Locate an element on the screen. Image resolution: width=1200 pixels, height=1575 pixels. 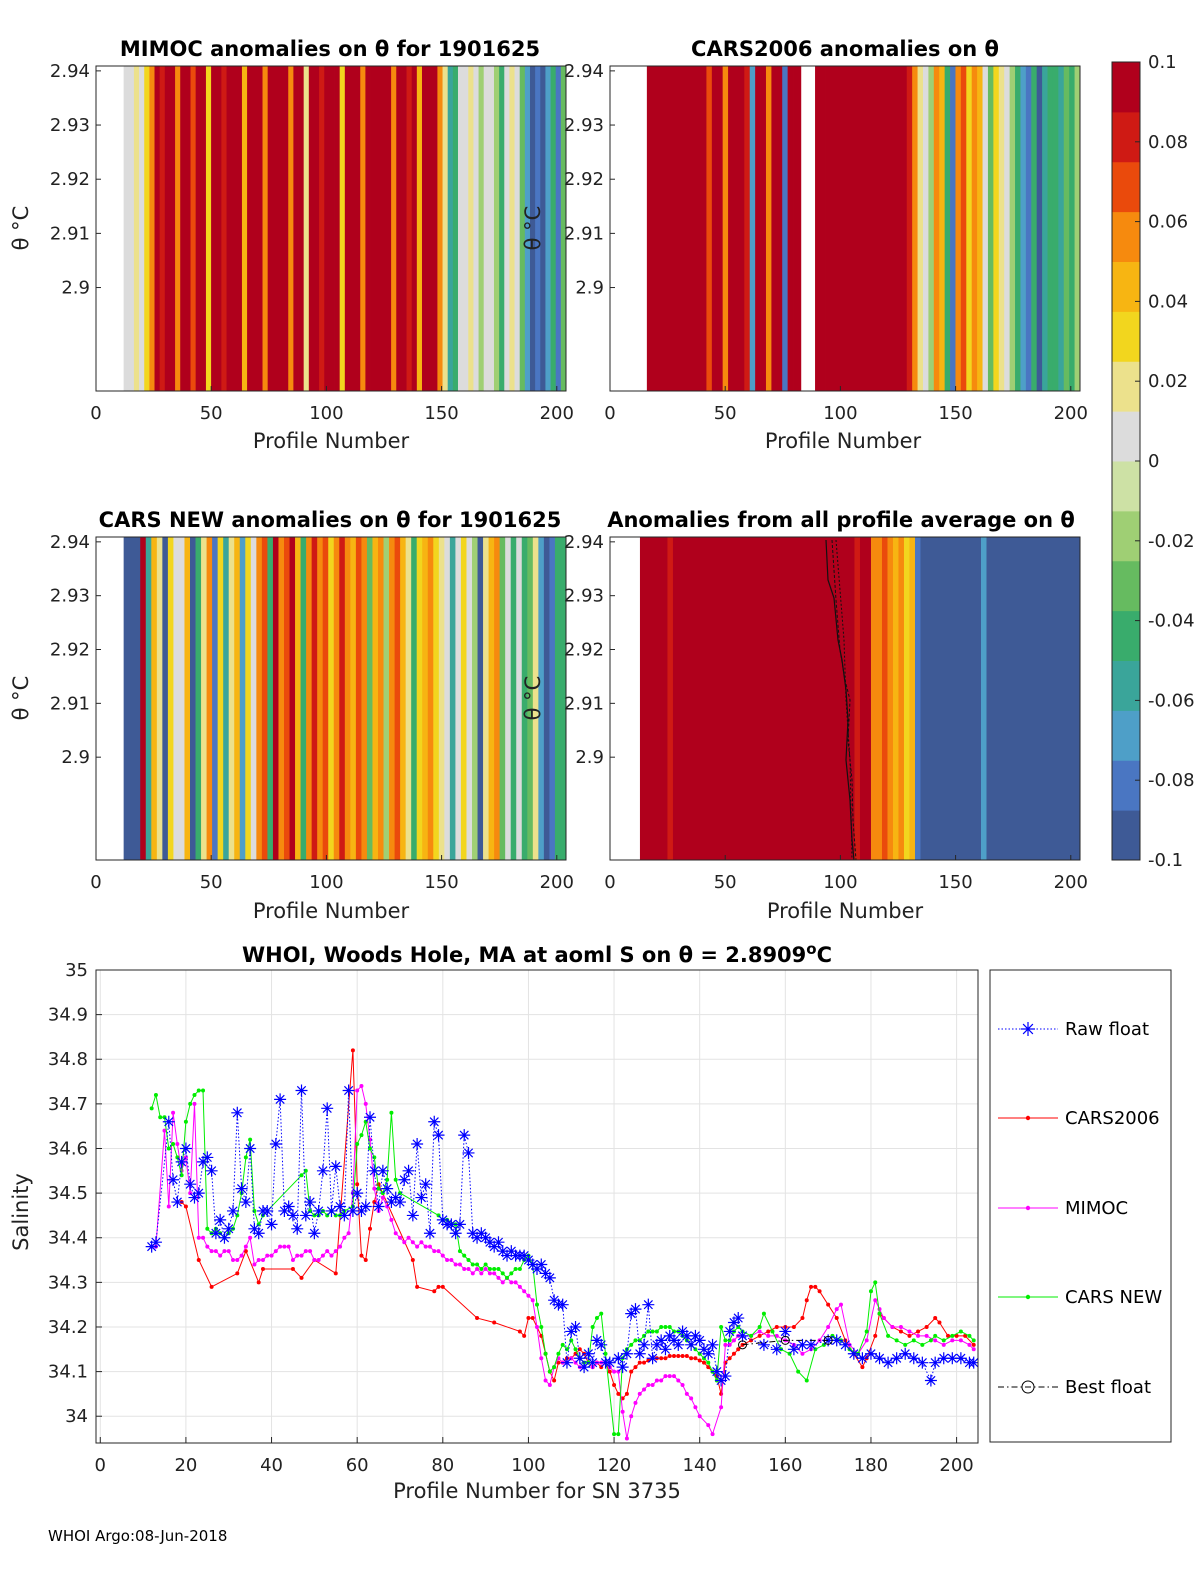
panel-title: CARS2006 anomalies on θ is located at coordinates (845, 49).